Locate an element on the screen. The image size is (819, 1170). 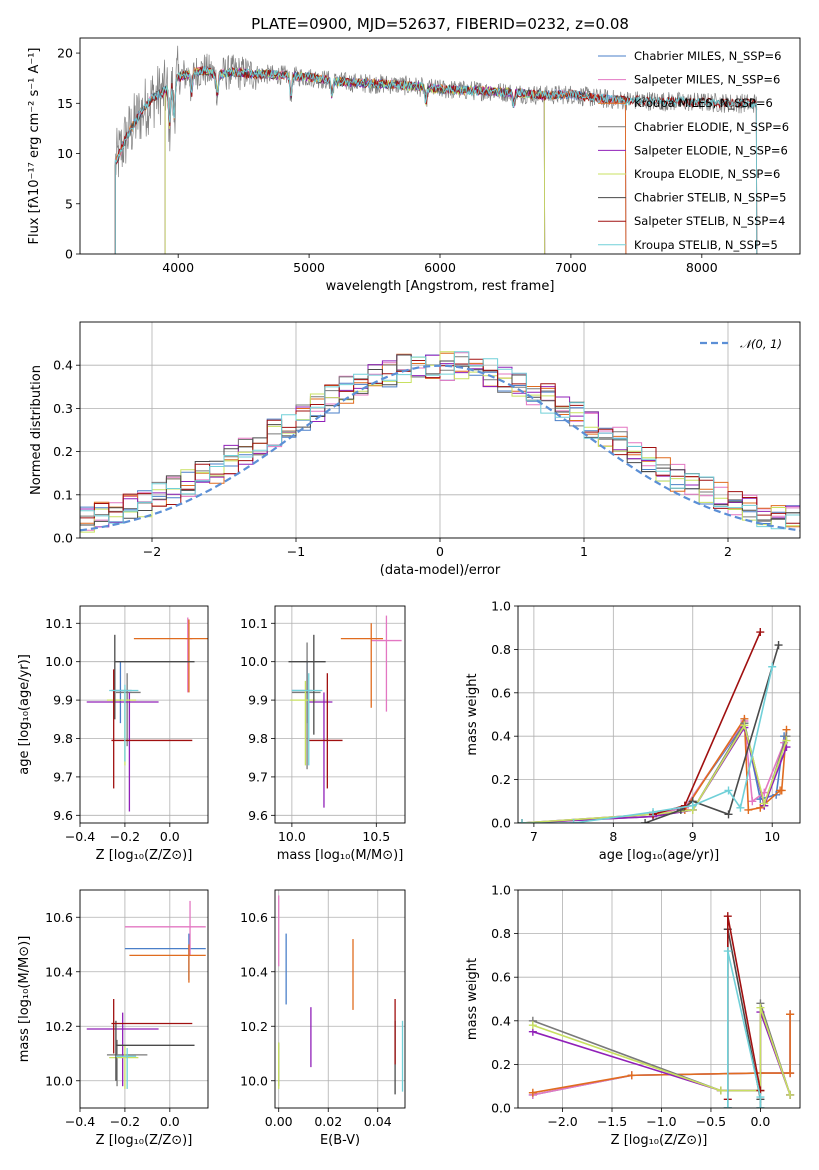
x-tick-label: −0.2 is located at coordinates (125, 1121).